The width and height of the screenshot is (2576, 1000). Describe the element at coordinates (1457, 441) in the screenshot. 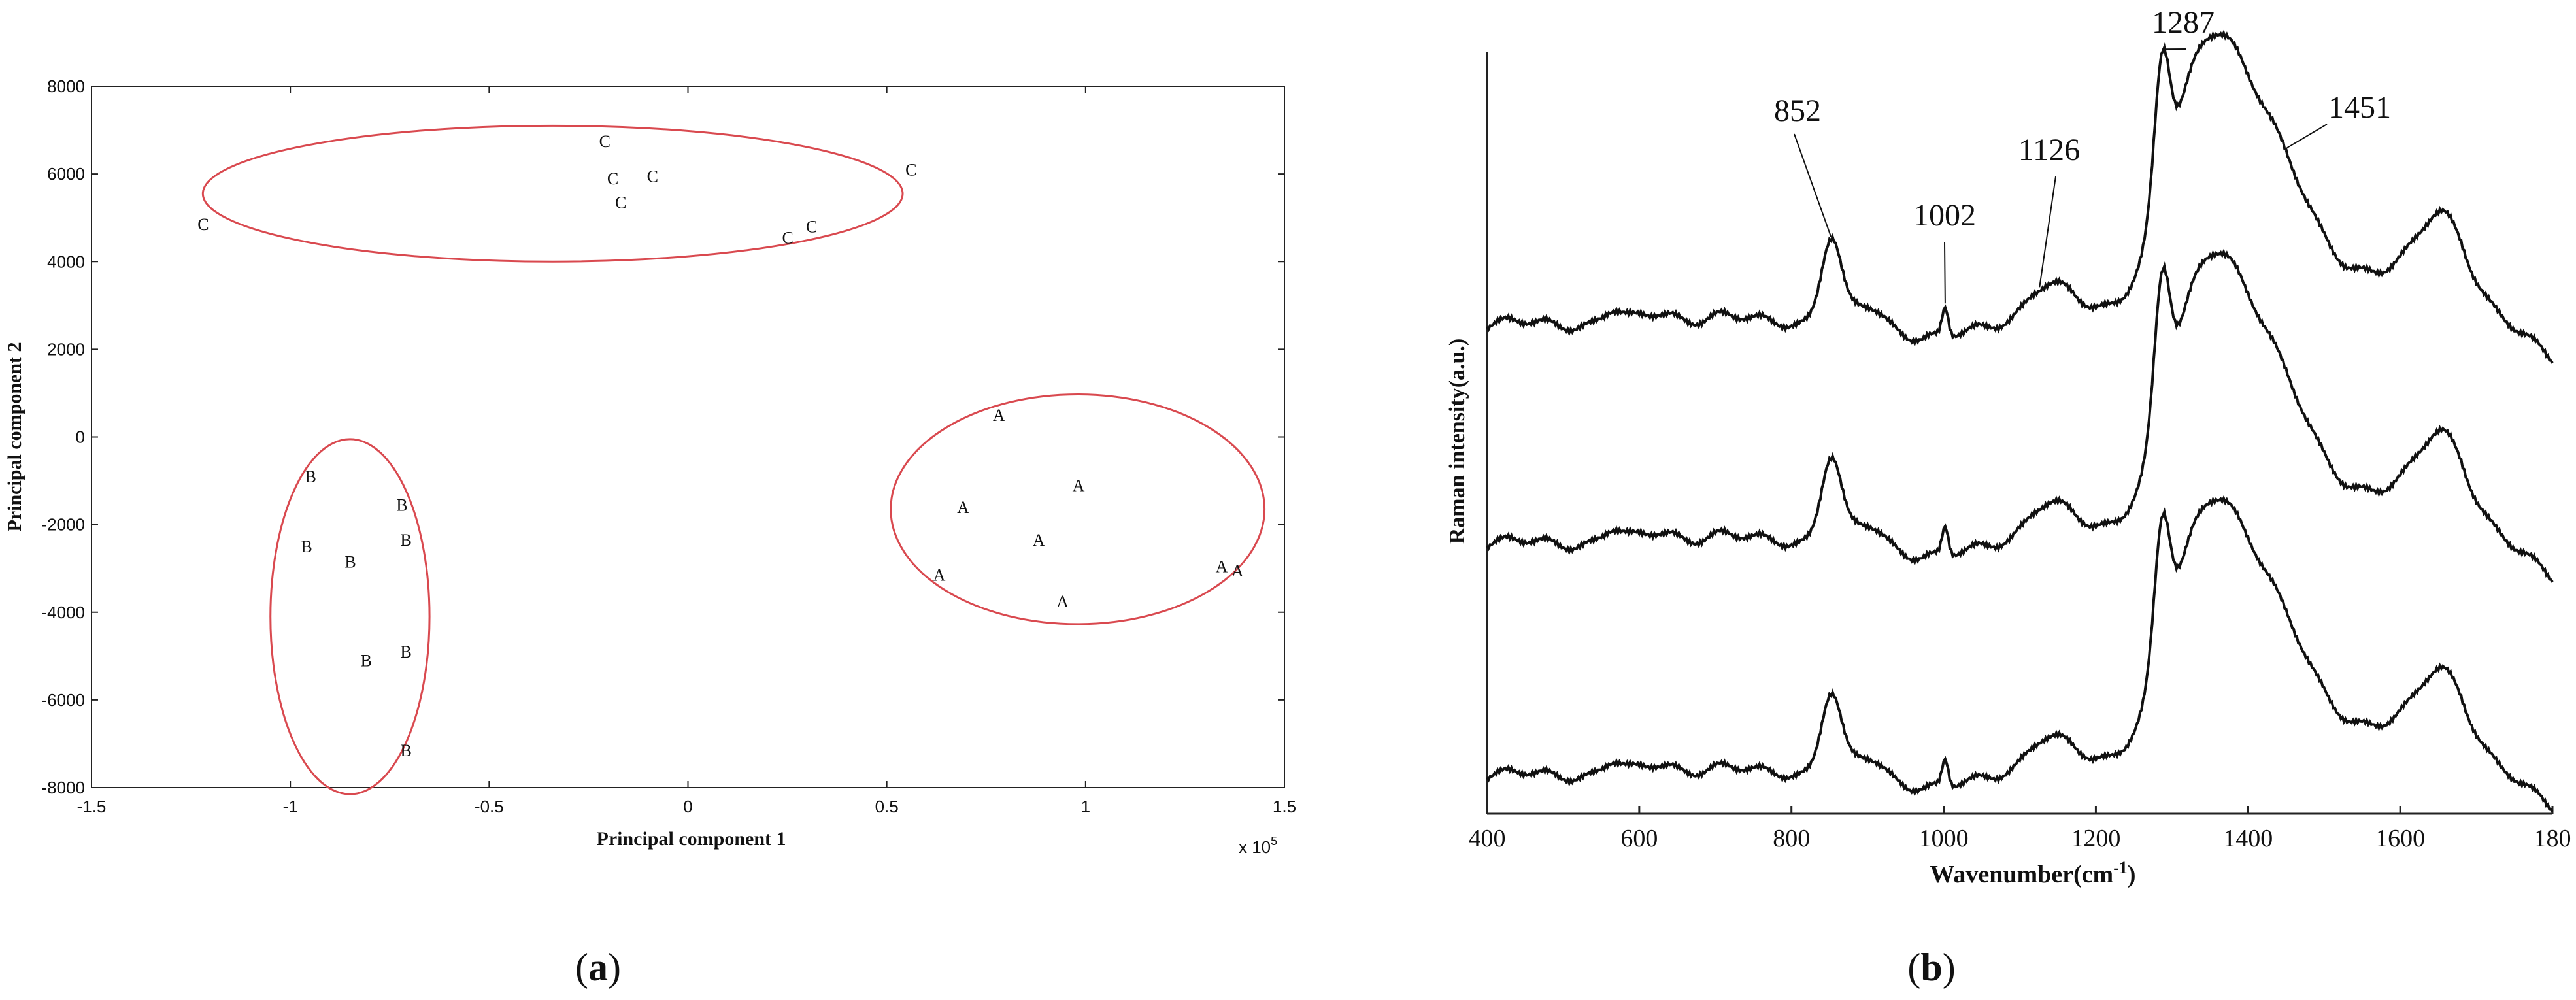

I see `raman-y-axis-title: Raman intensity(a.u.)` at that location.